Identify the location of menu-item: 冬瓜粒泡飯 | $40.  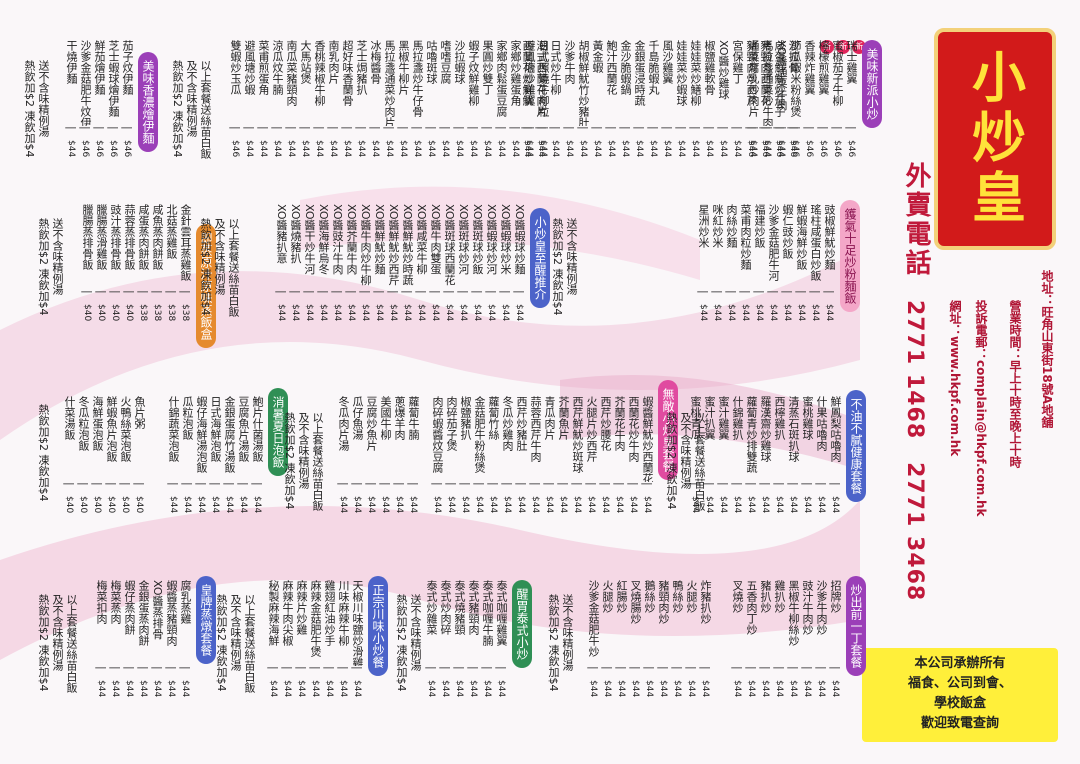
(83, 455).